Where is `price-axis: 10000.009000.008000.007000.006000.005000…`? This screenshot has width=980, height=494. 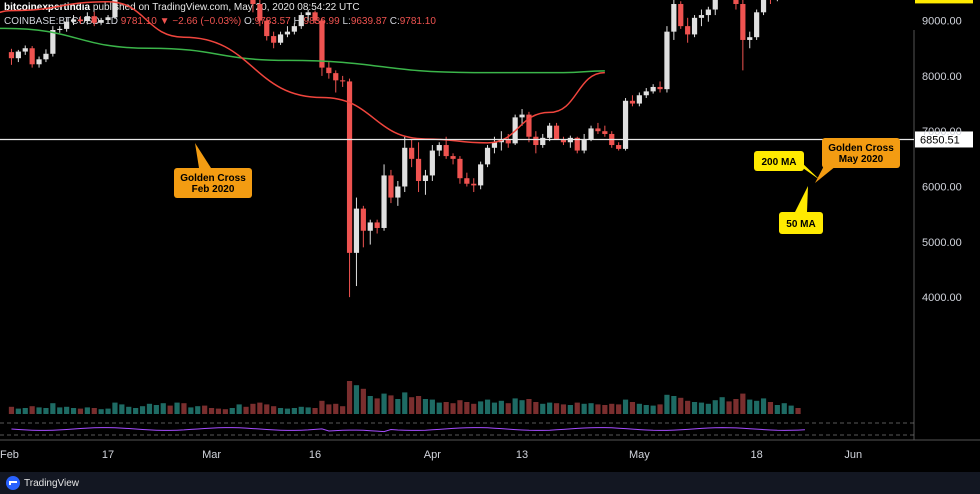 price-axis: 10000.009000.008000.007000.006000.005000… is located at coordinates (944, 152).